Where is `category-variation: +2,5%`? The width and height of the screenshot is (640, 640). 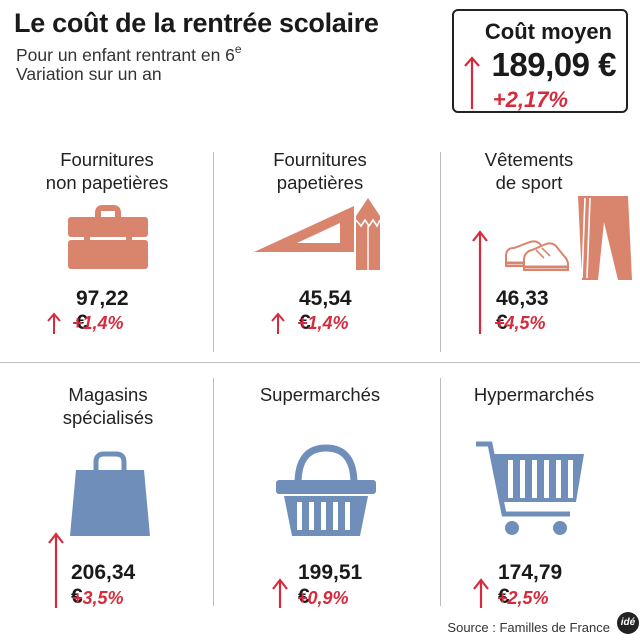 category-variation: +2,5% is located at coordinates (523, 598).